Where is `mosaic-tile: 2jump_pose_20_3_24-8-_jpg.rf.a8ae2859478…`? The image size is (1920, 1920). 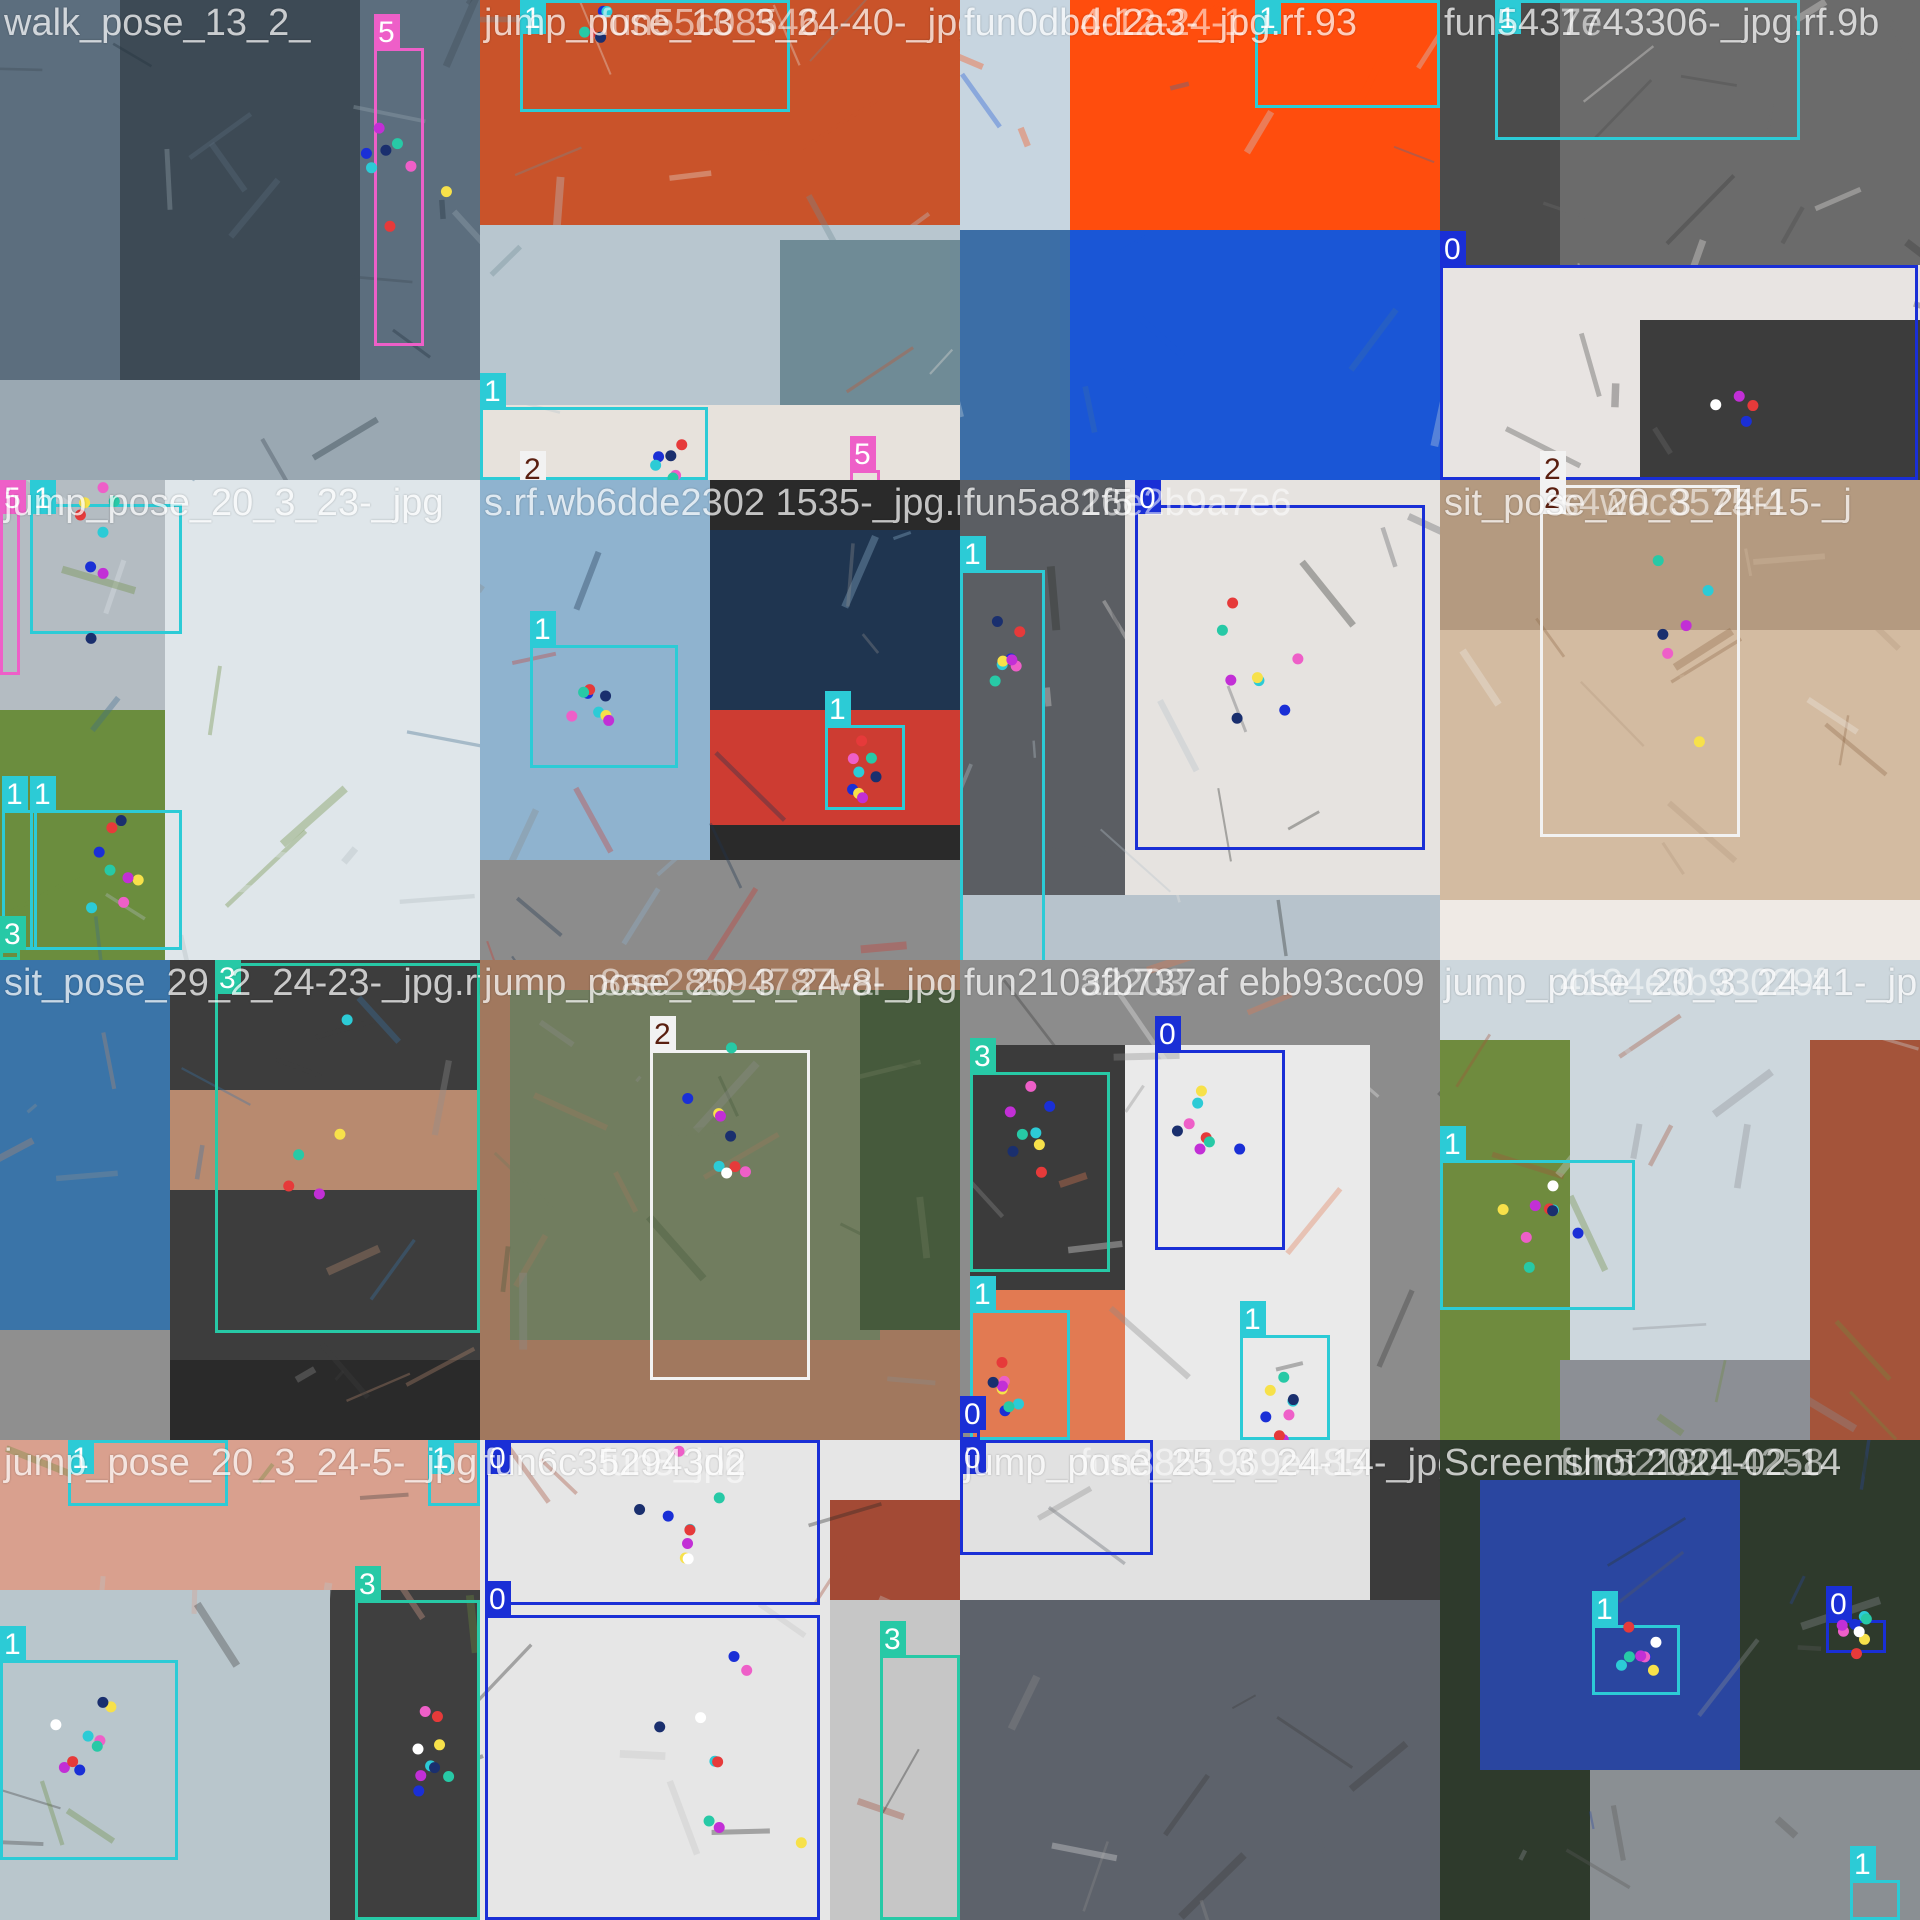 mosaic-tile: 2jump_pose_20_3_24-8-_jpg.rf.a8ae2859478… is located at coordinates (720, 1200).